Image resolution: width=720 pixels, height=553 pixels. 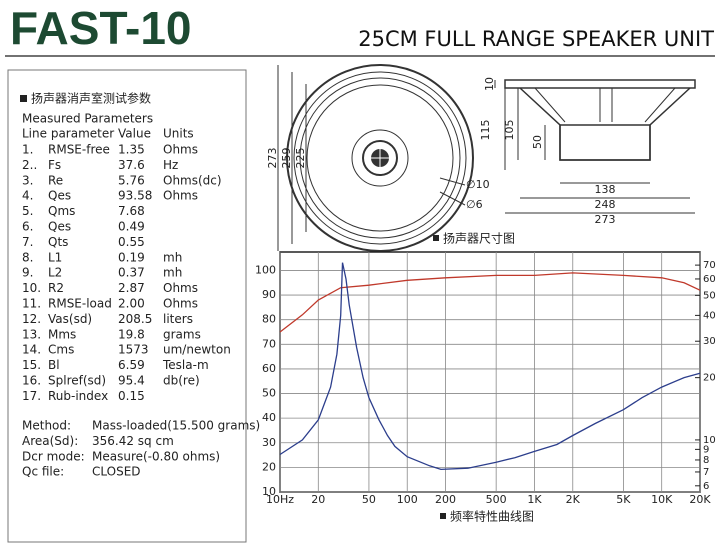 What do you see at coordinates (490, 302) in the screenshot?
I see `series-line` at bounding box center [490, 302].